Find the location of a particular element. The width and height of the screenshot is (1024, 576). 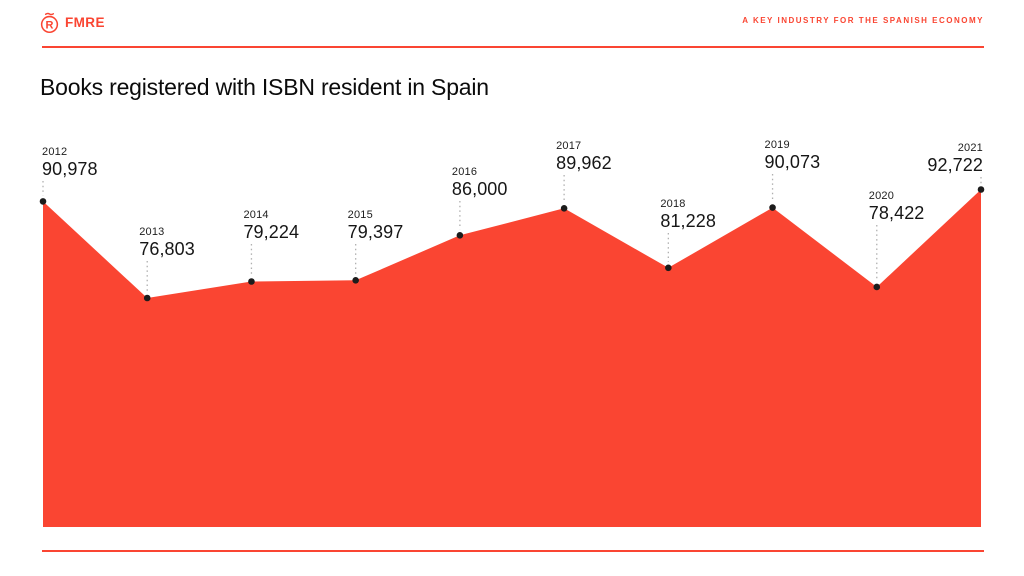

point-year-label: 2013 is located at coordinates (152, 232).